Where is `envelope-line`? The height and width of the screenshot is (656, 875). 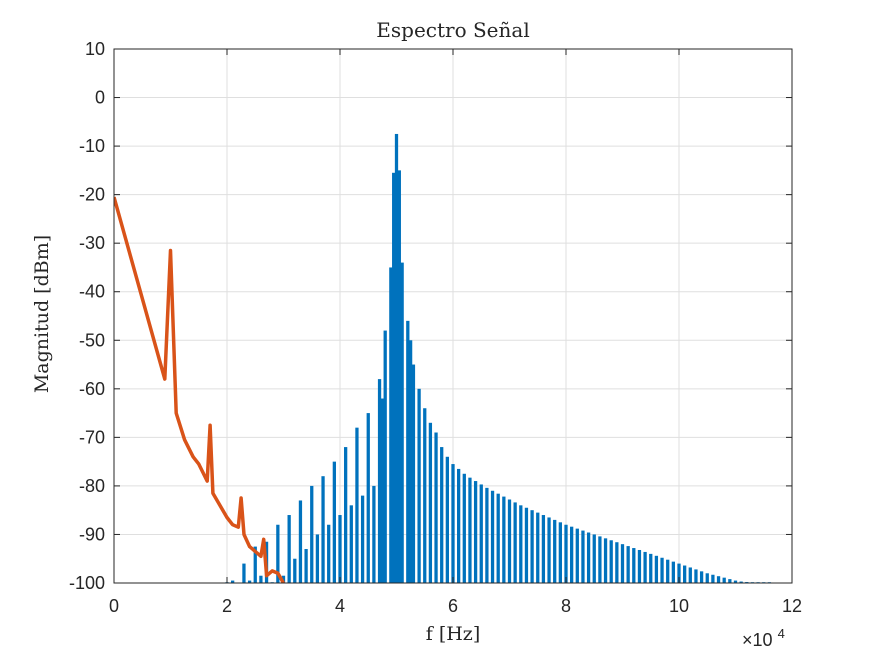
envelope-line is located at coordinates (200, 389).